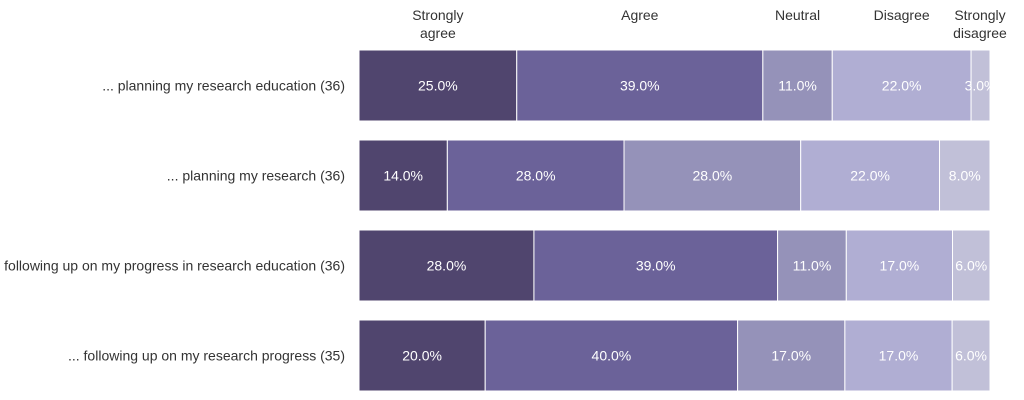  I want to click on legend-label-neutral: Neutral, so click(797, 15).